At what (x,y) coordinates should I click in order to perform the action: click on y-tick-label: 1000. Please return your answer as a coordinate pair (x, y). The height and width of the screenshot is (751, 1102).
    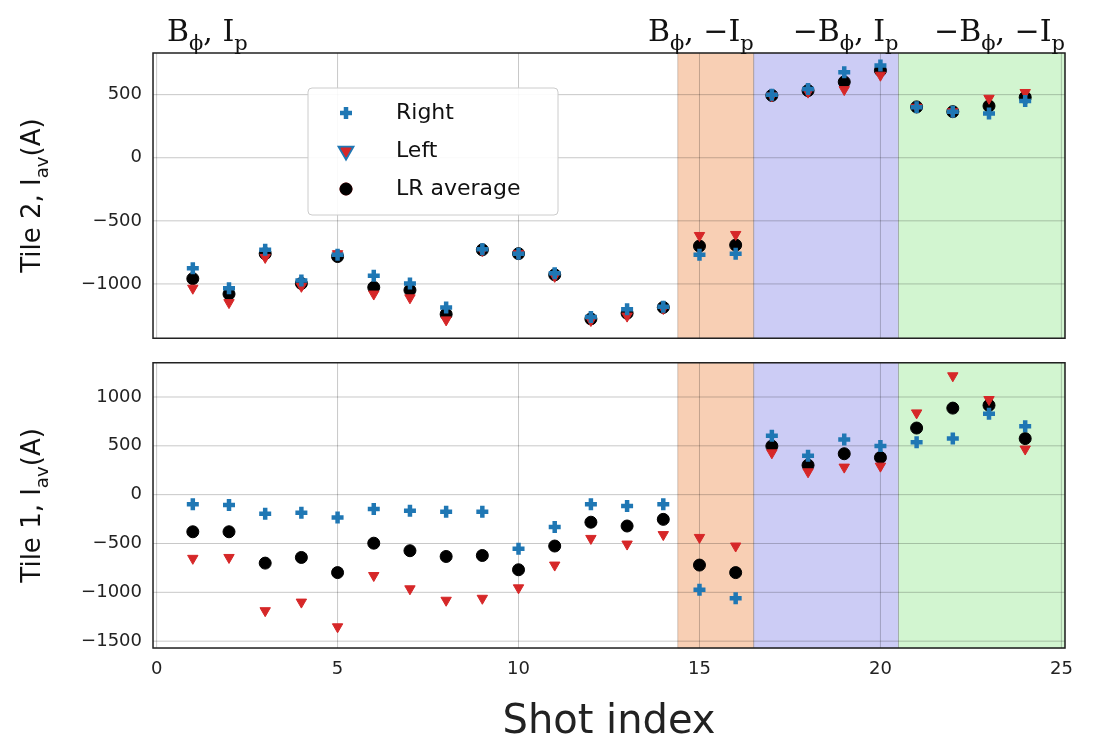
    Looking at the image, I should click on (119, 395).